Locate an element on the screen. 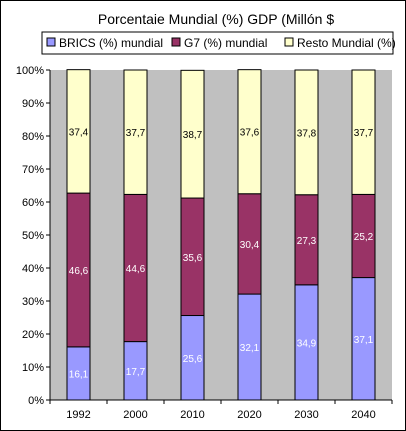 This screenshot has height=431, width=406. y-tick-label: 20% is located at coordinates (33, 335).